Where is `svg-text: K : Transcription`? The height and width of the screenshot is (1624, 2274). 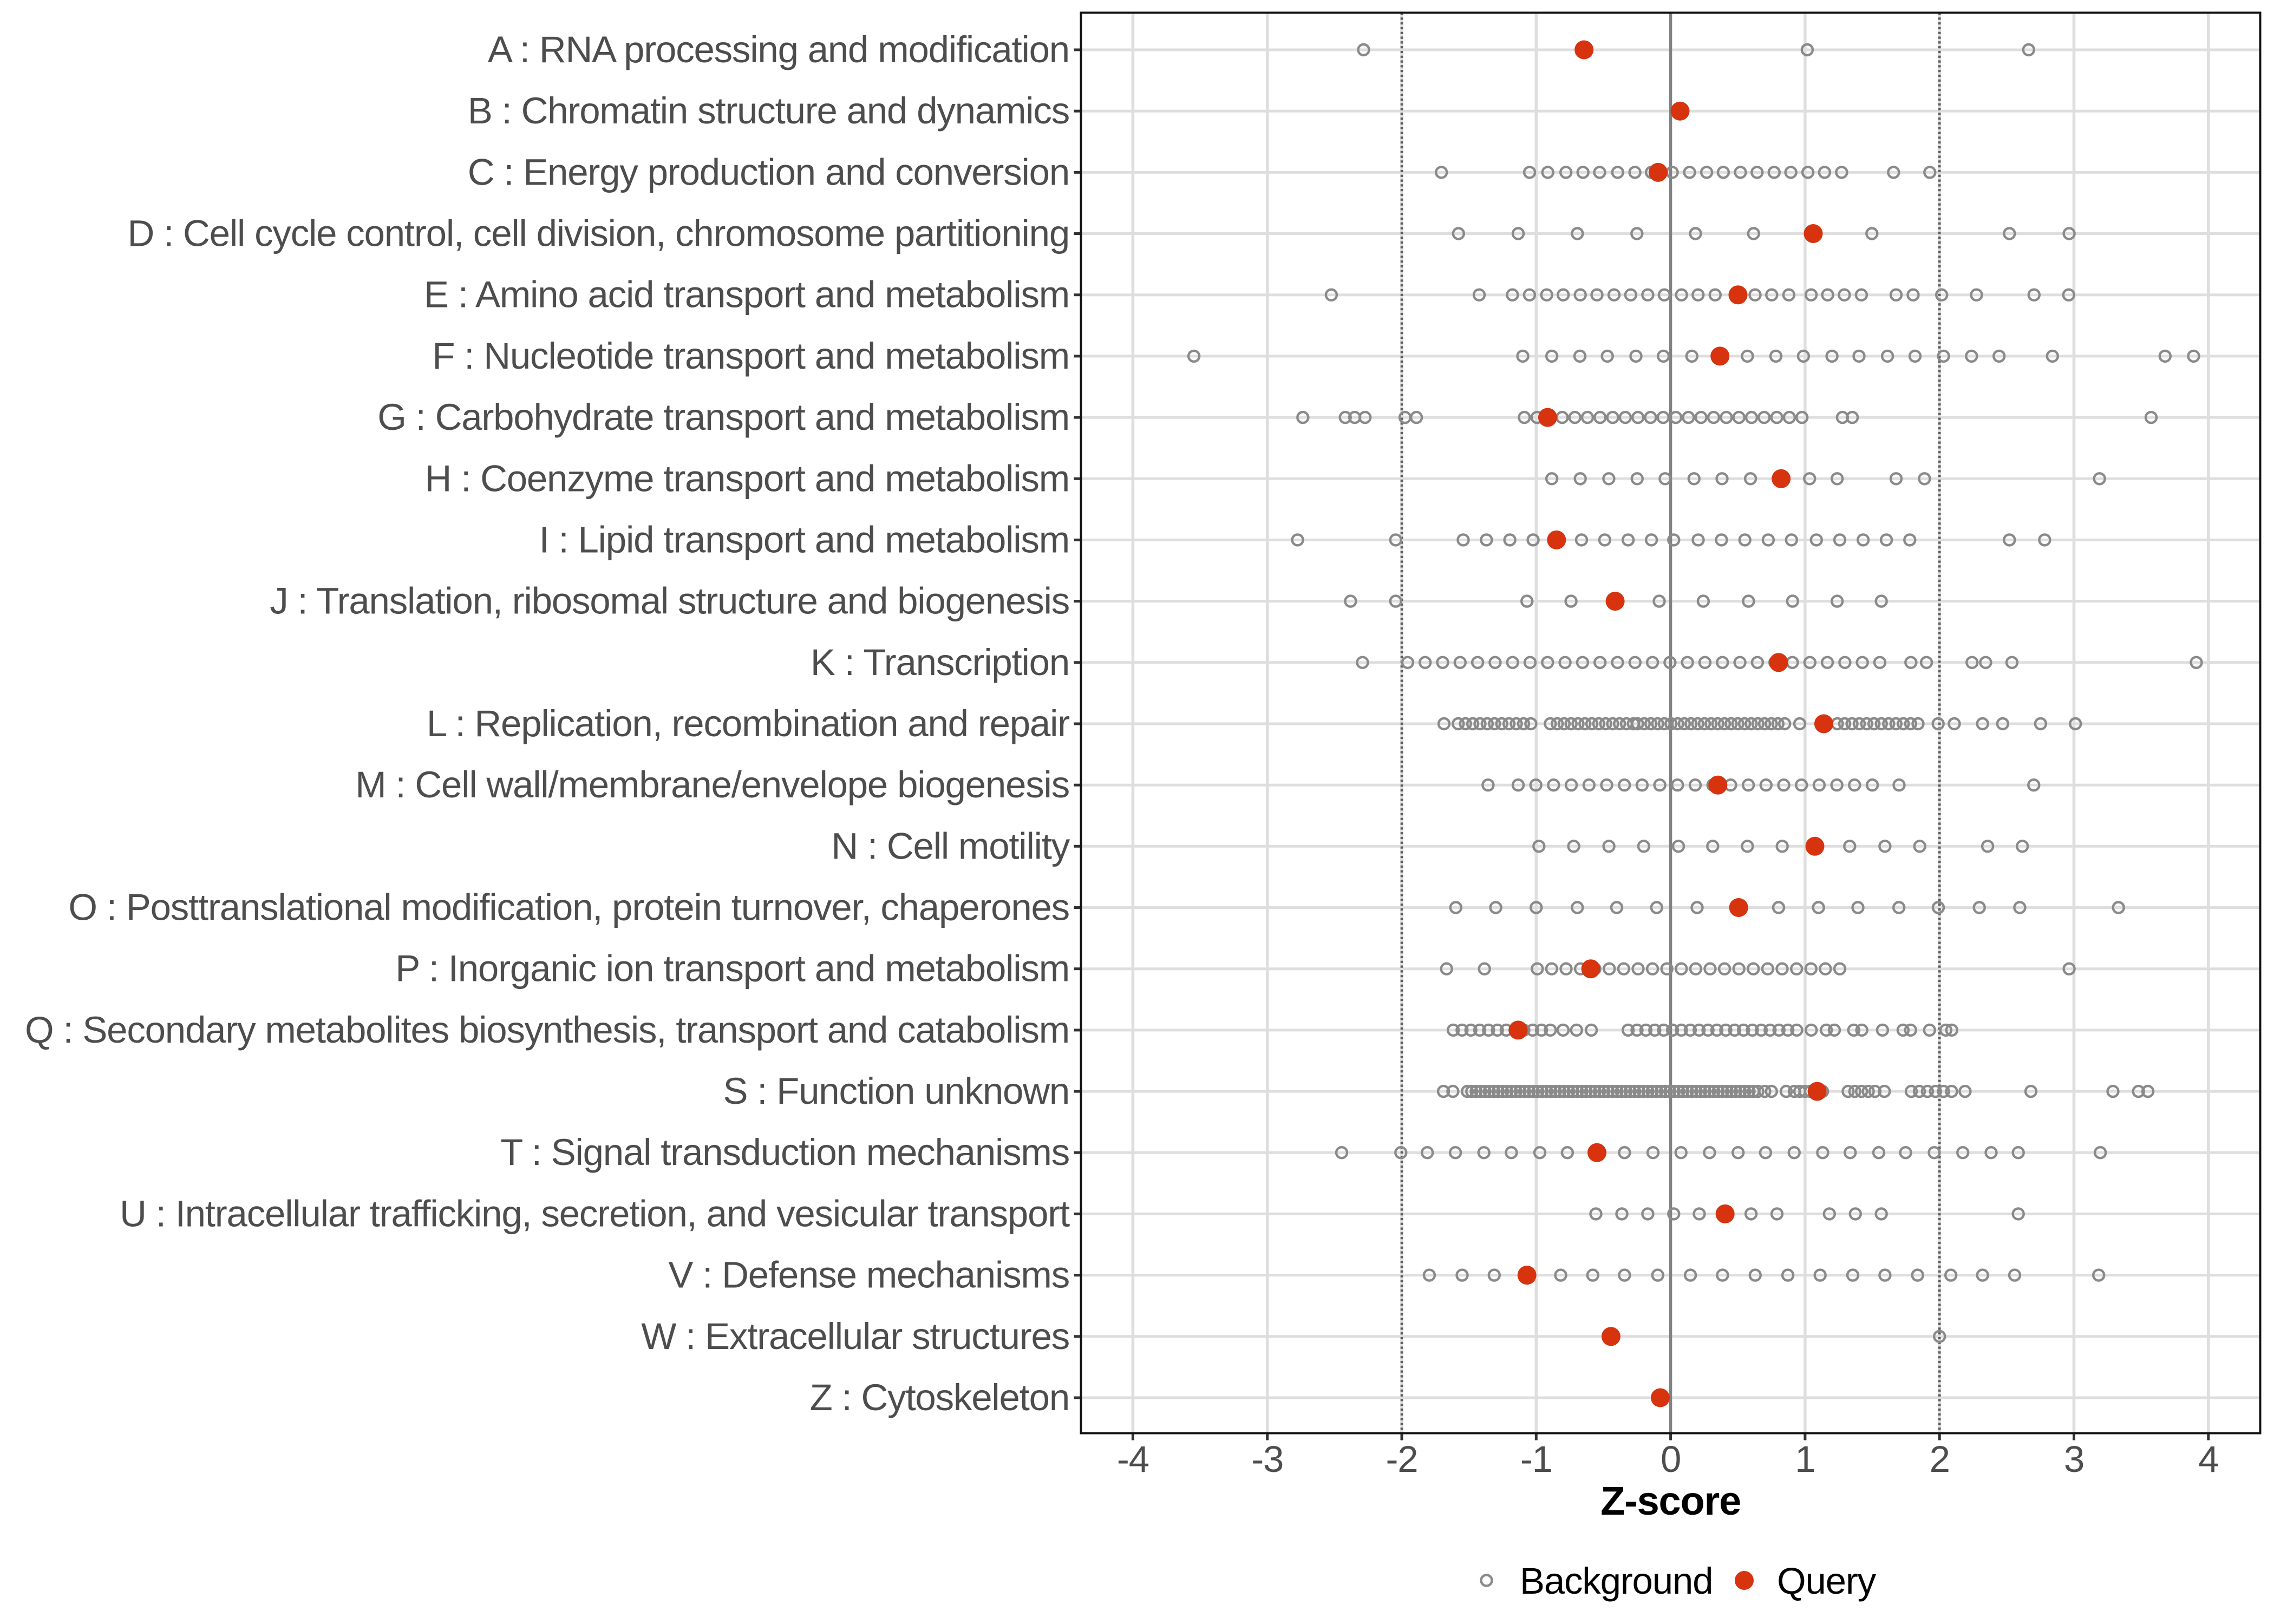 svg-text: K : Transcription is located at coordinates (940, 662).